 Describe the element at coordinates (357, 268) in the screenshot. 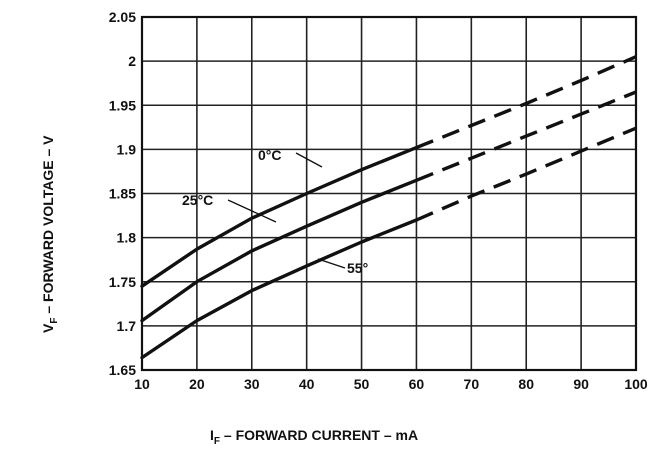

I see `series-label-55c: 55°` at that location.